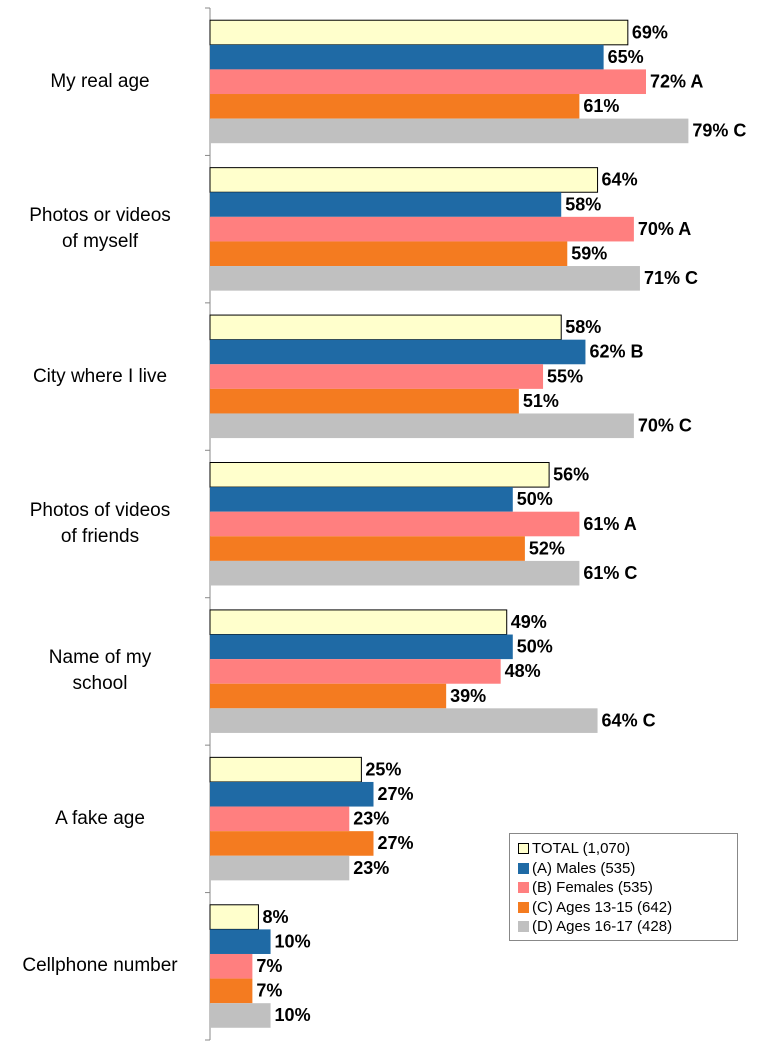  What do you see at coordinates (609, 524) in the screenshot?
I see `value-label: 61% A` at bounding box center [609, 524].